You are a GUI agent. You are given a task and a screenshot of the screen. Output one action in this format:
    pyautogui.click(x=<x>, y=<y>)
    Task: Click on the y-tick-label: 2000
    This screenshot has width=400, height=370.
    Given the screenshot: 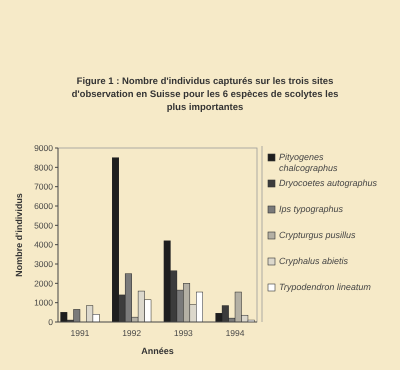 What is the action you would take?
    pyautogui.click(x=44, y=283)
    